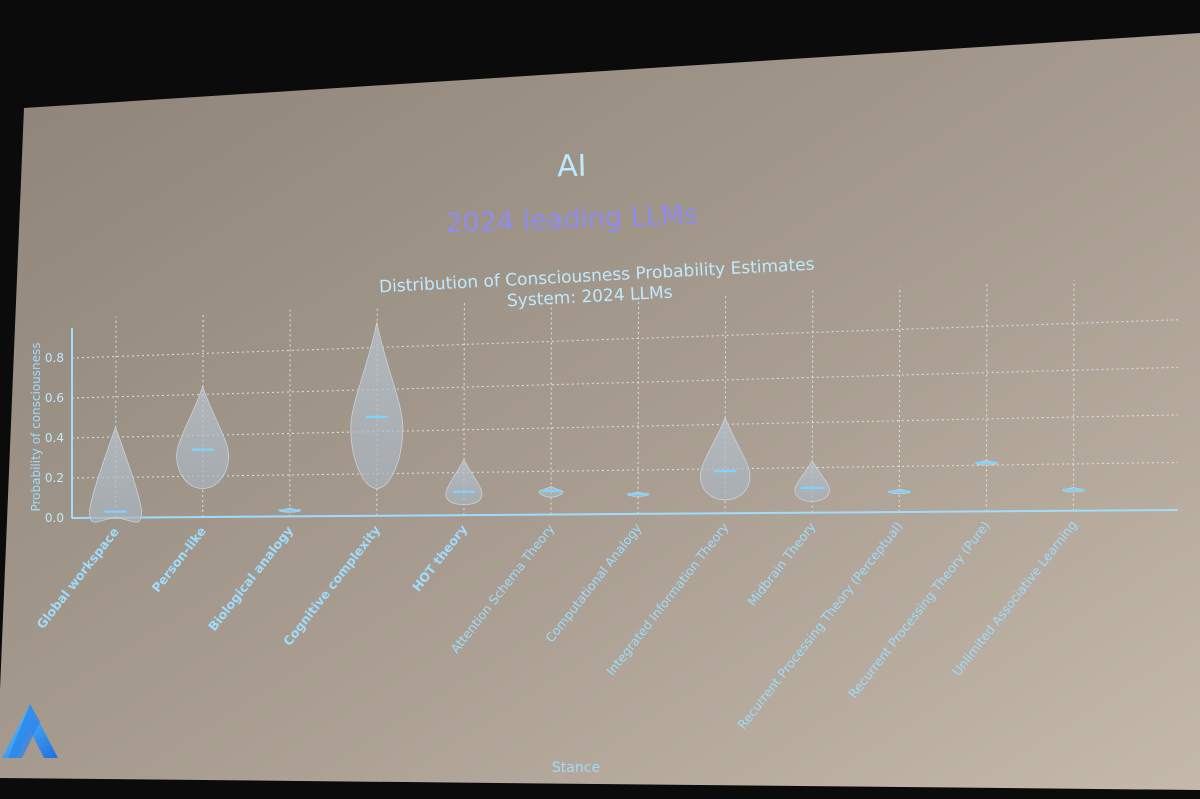 The width and height of the screenshot is (1200, 799). I want to click on y-tick-label: 0.6, so click(54, 398).